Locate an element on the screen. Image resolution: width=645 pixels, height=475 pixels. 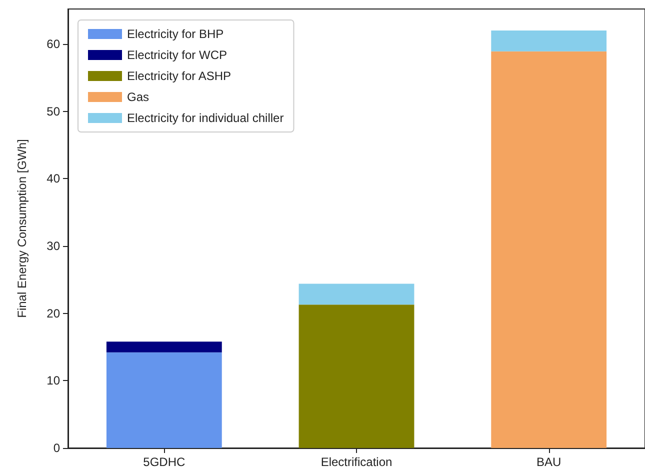
y-tick-label: 20 is located at coordinates (53, 313).